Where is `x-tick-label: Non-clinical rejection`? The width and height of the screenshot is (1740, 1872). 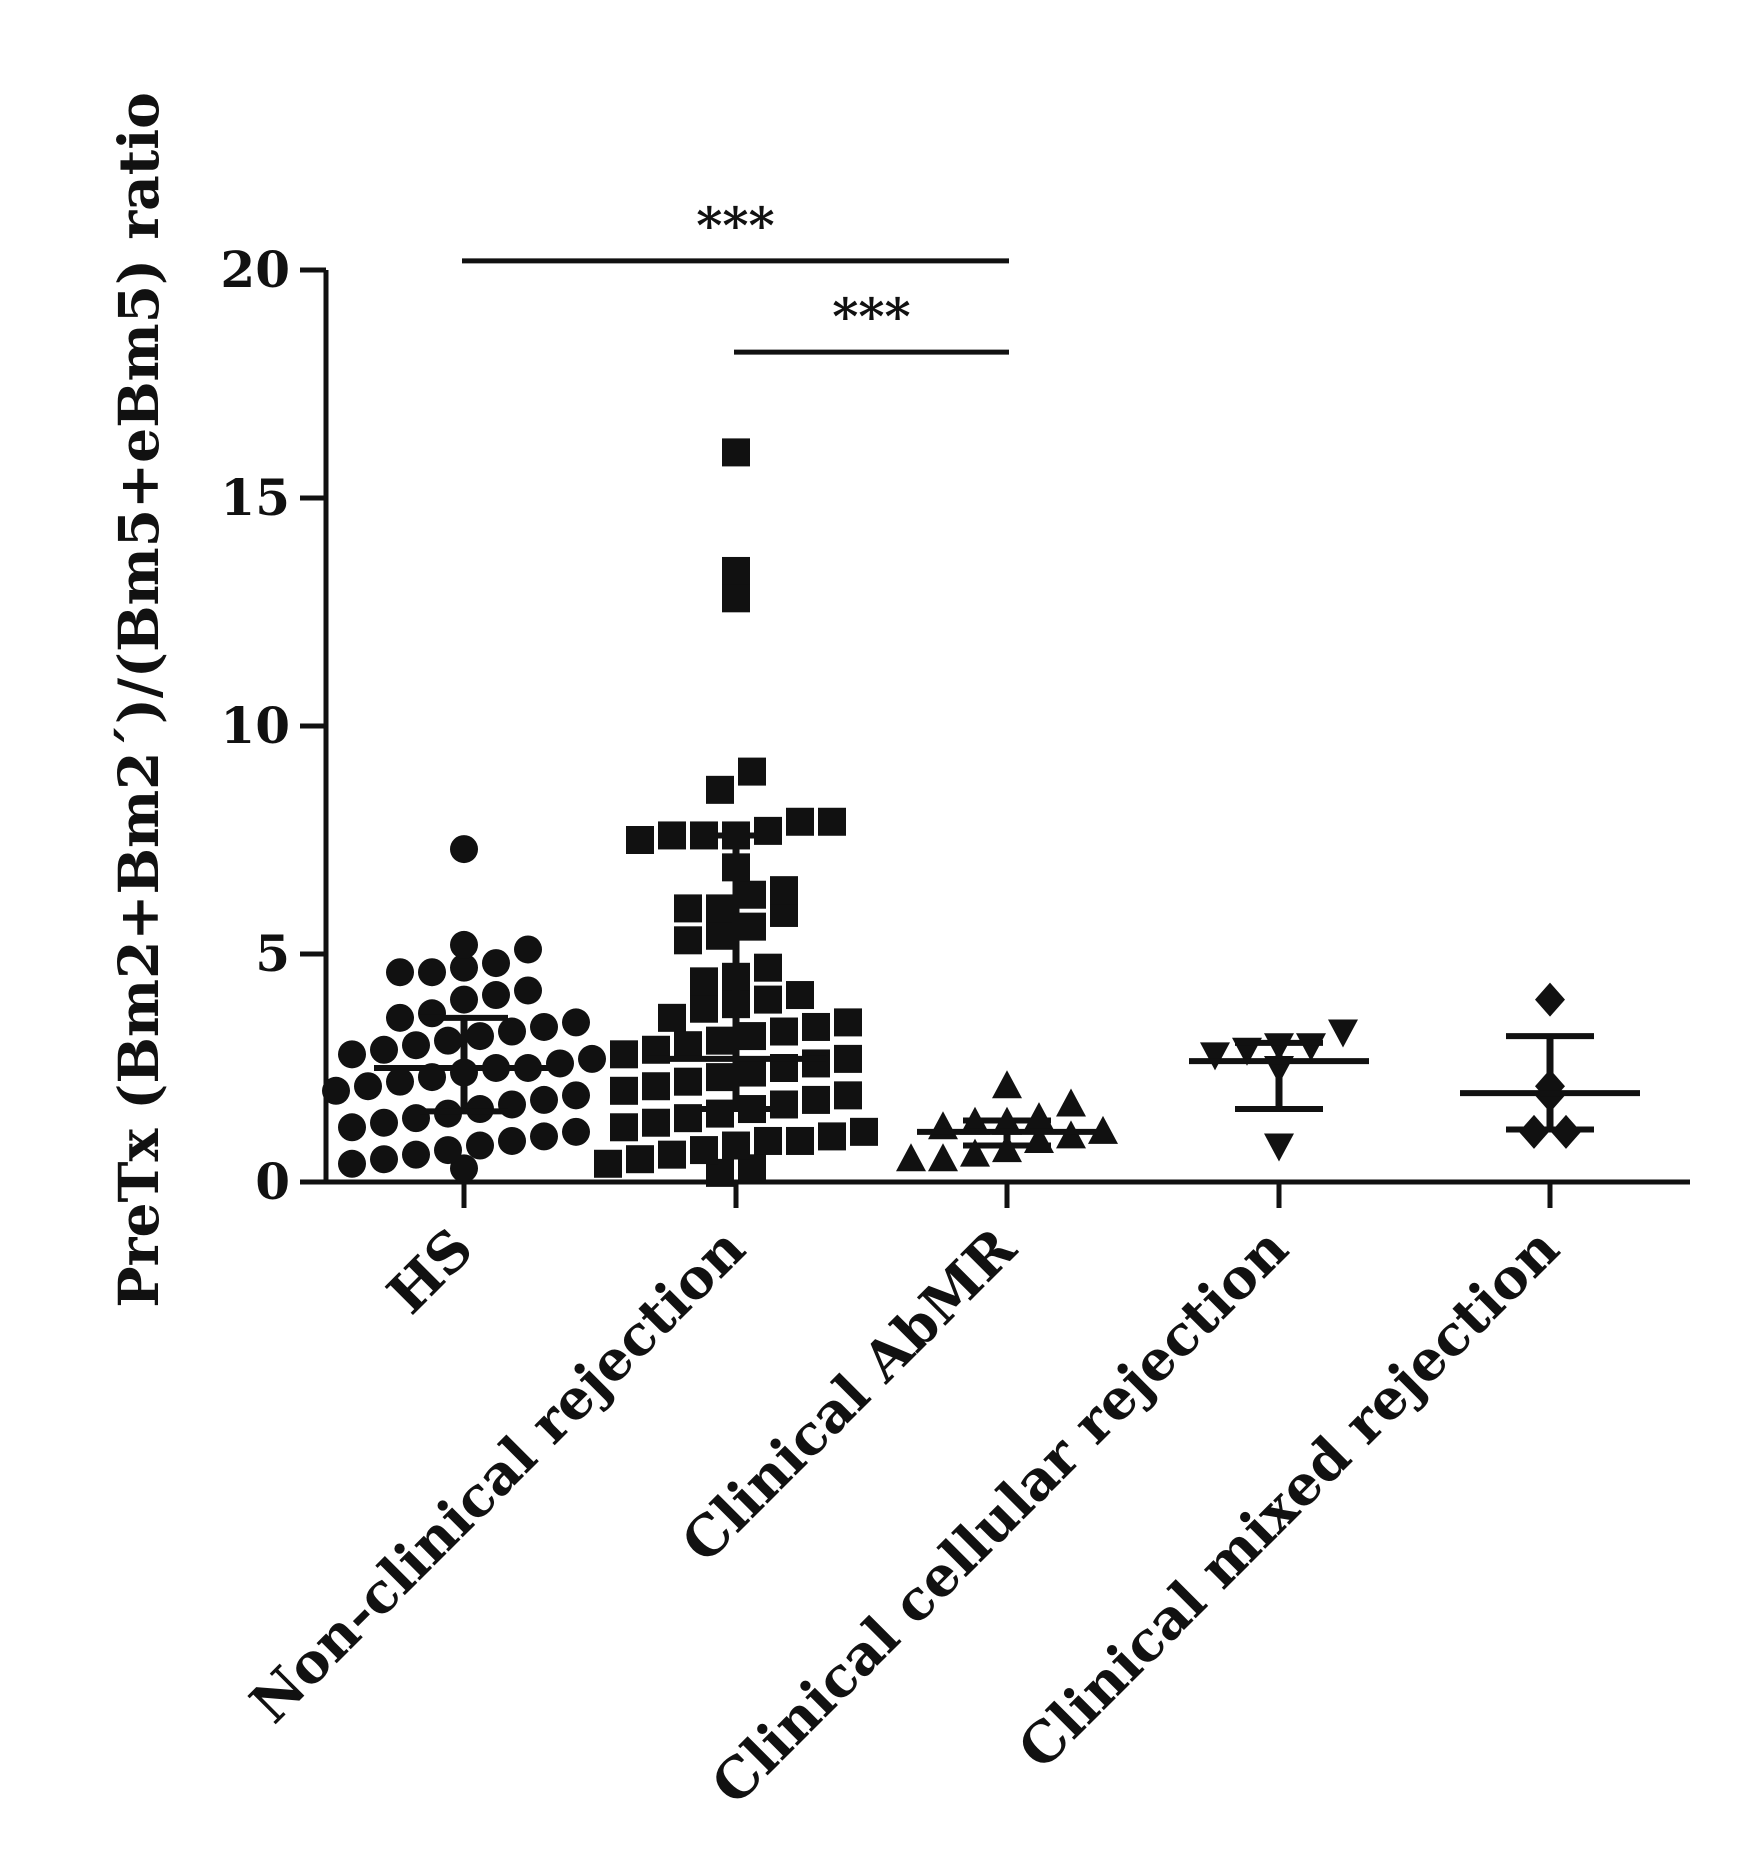 x-tick-label: Non-clinical rejection is located at coordinates (497, 1475).